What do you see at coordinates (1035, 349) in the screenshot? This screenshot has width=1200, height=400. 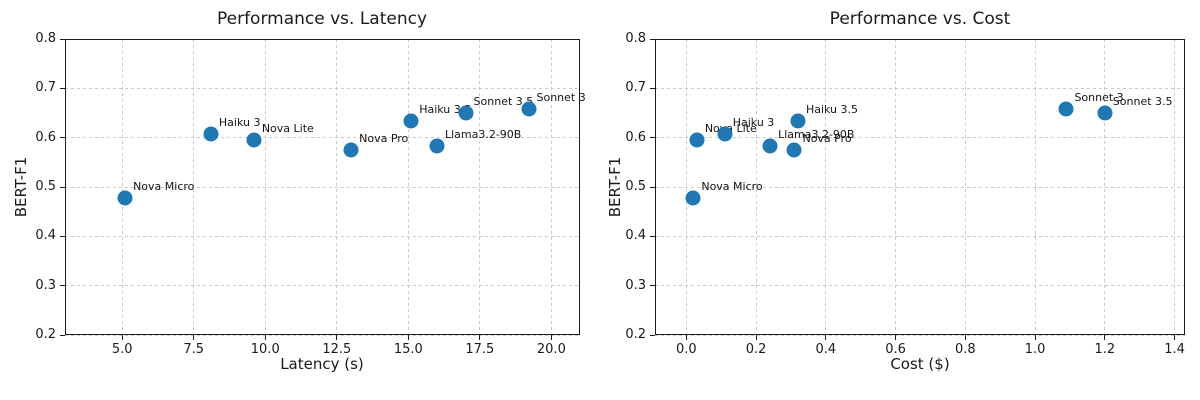 I see `x-tick-label: 1.0` at bounding box center [1035, 349].